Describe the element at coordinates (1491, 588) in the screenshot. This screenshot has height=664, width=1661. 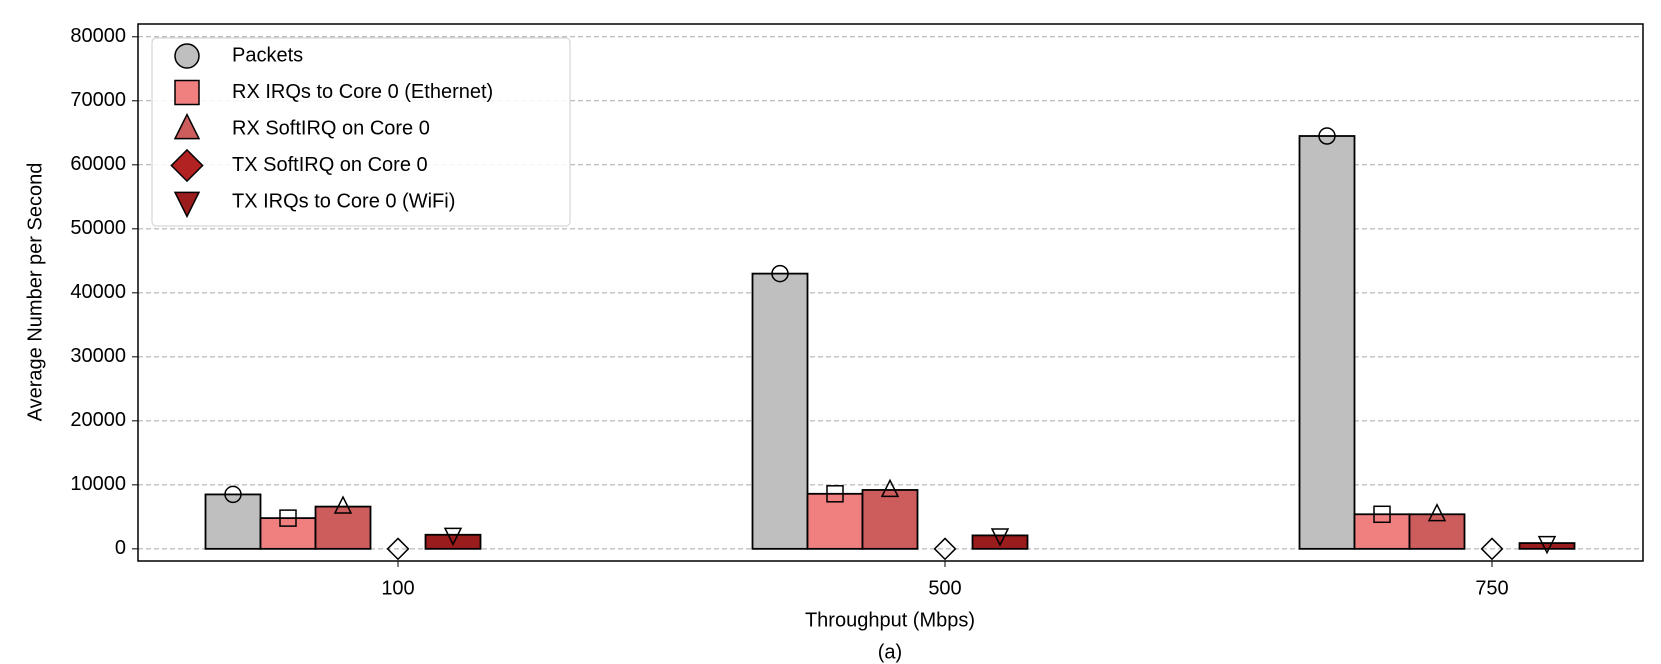
I see `x-tick-label: 750` at that location.